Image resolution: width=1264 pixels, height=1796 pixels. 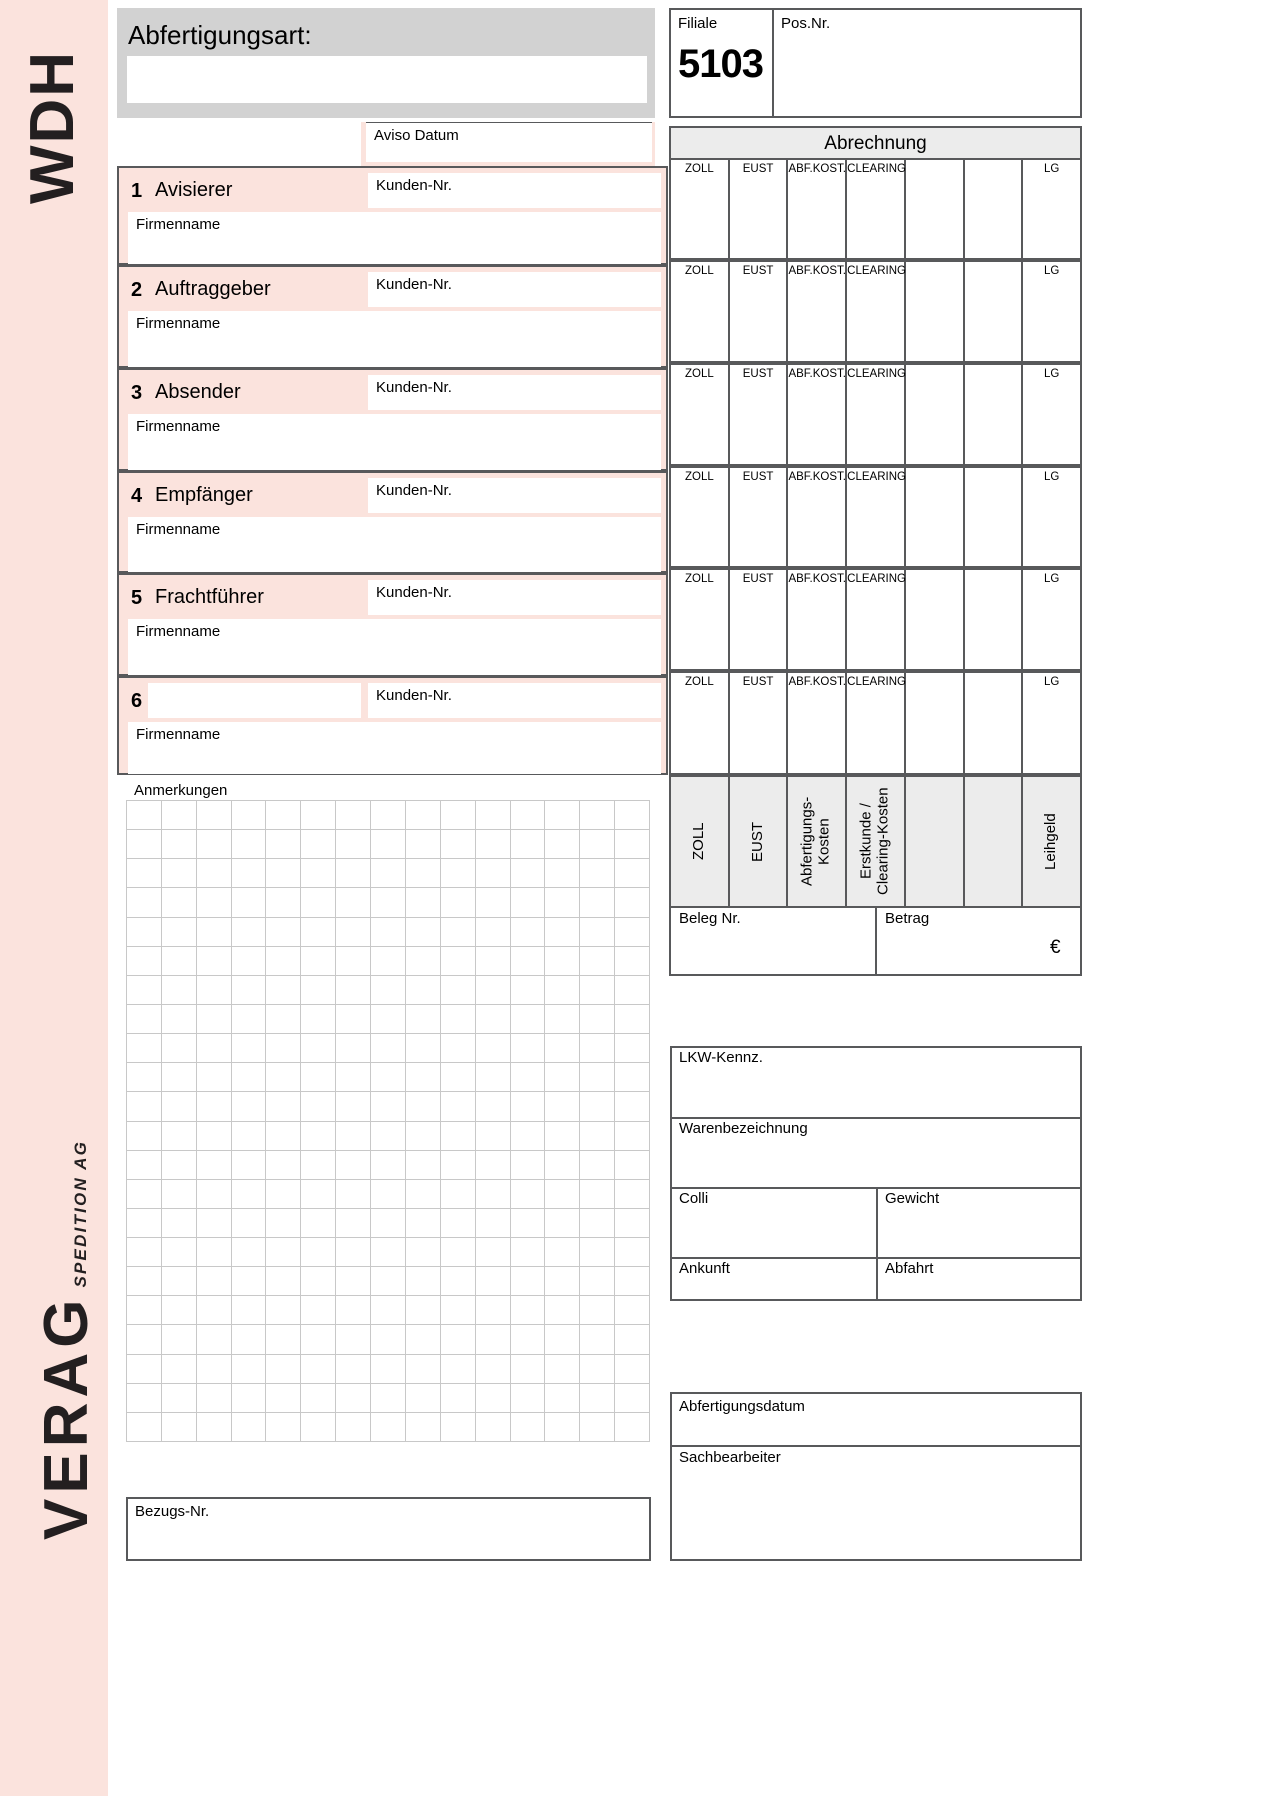 I want to click on abrechnung-cell-r6-c1: ZOLL, so click(x=700, y=723).